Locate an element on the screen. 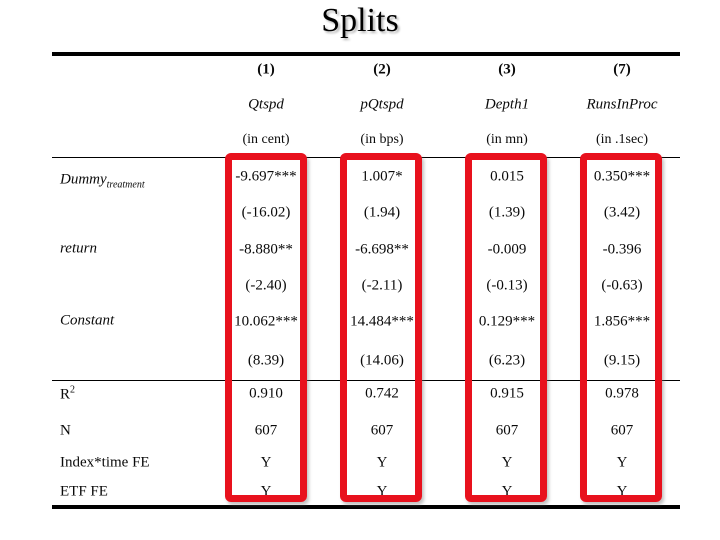 This screenshot has height=540, width=720. t-stat-cell: (3.42) is located at coordinates (622, 212).